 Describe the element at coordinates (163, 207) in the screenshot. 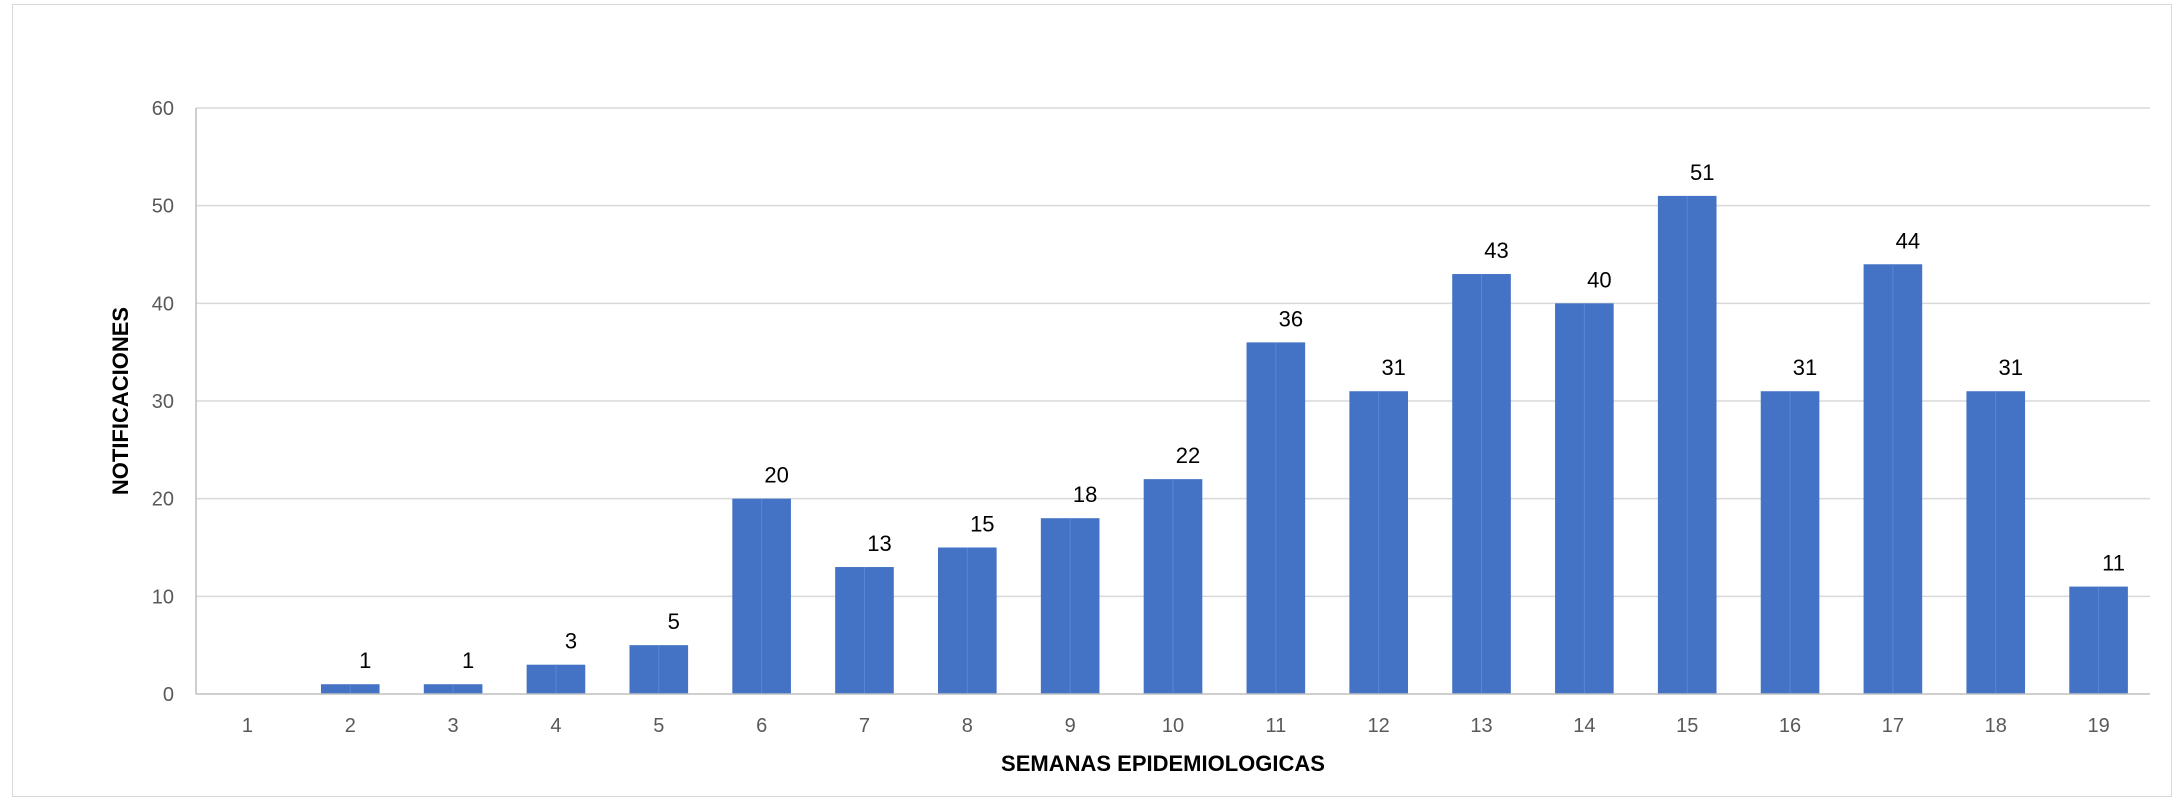

I see `y-tick-label: 50` at that location.